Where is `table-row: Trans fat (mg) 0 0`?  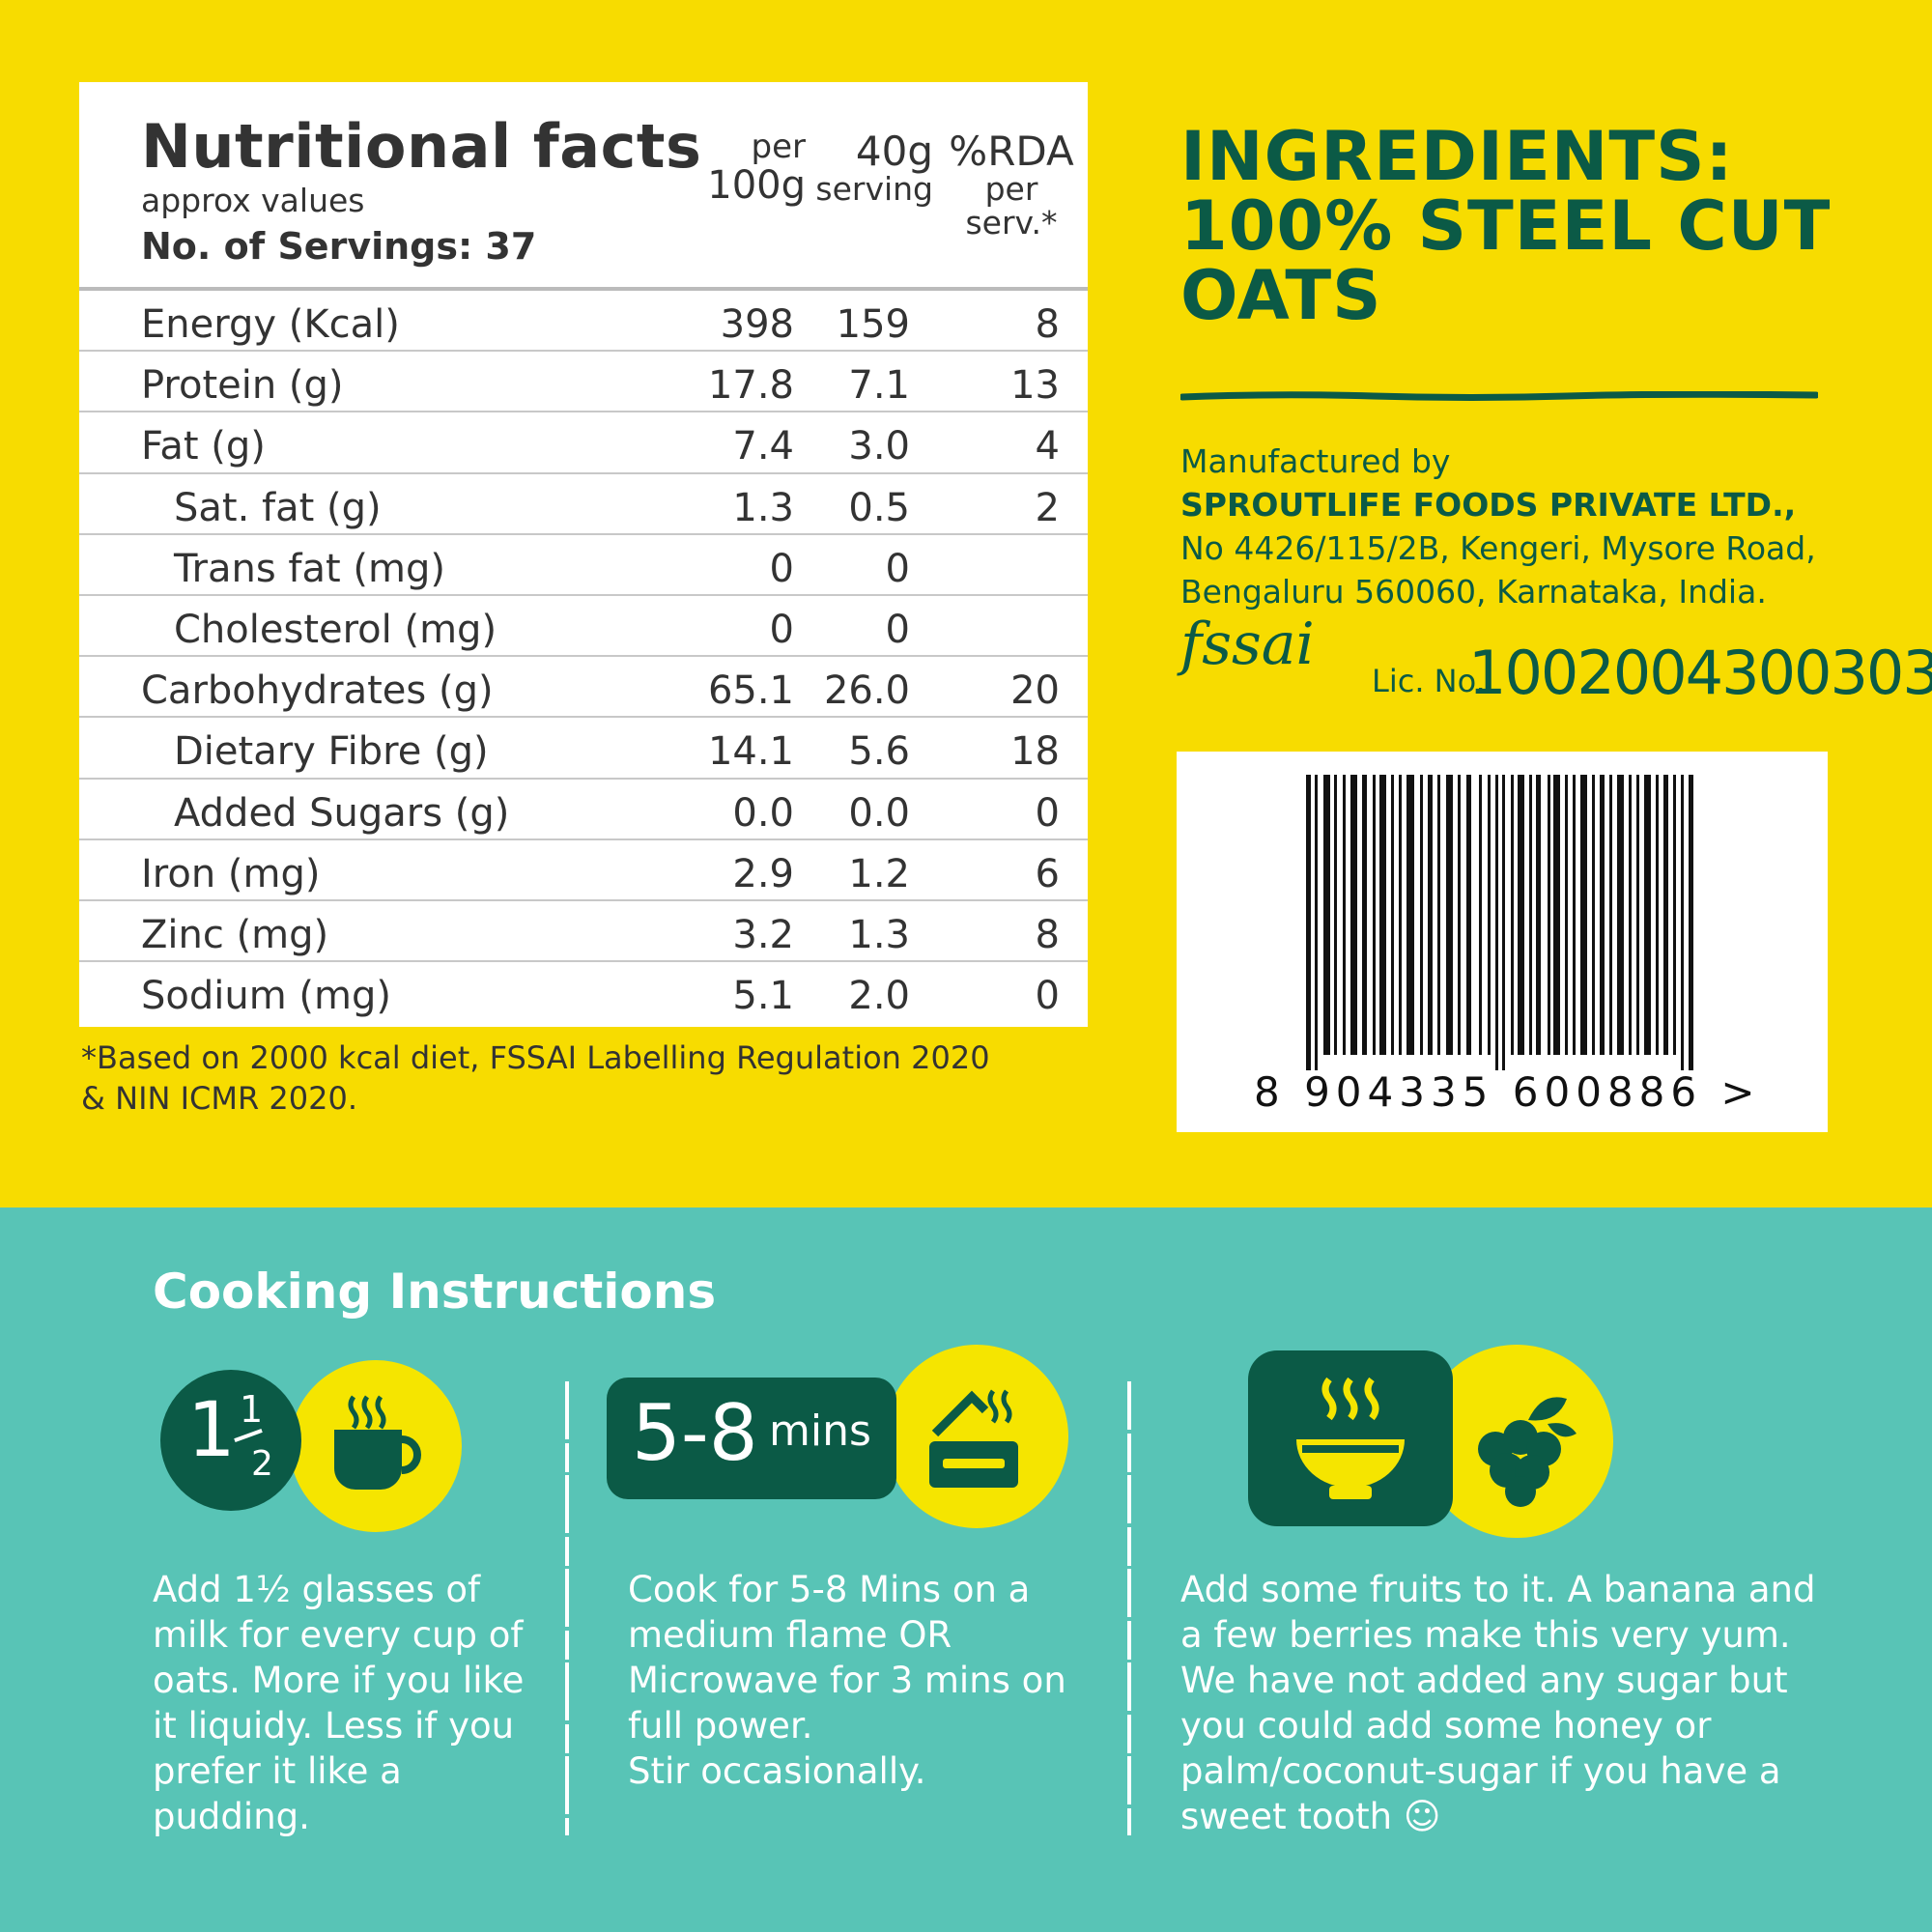
table-row: Trans fat (mg) 0 0 is located at coordinates (583, 565).